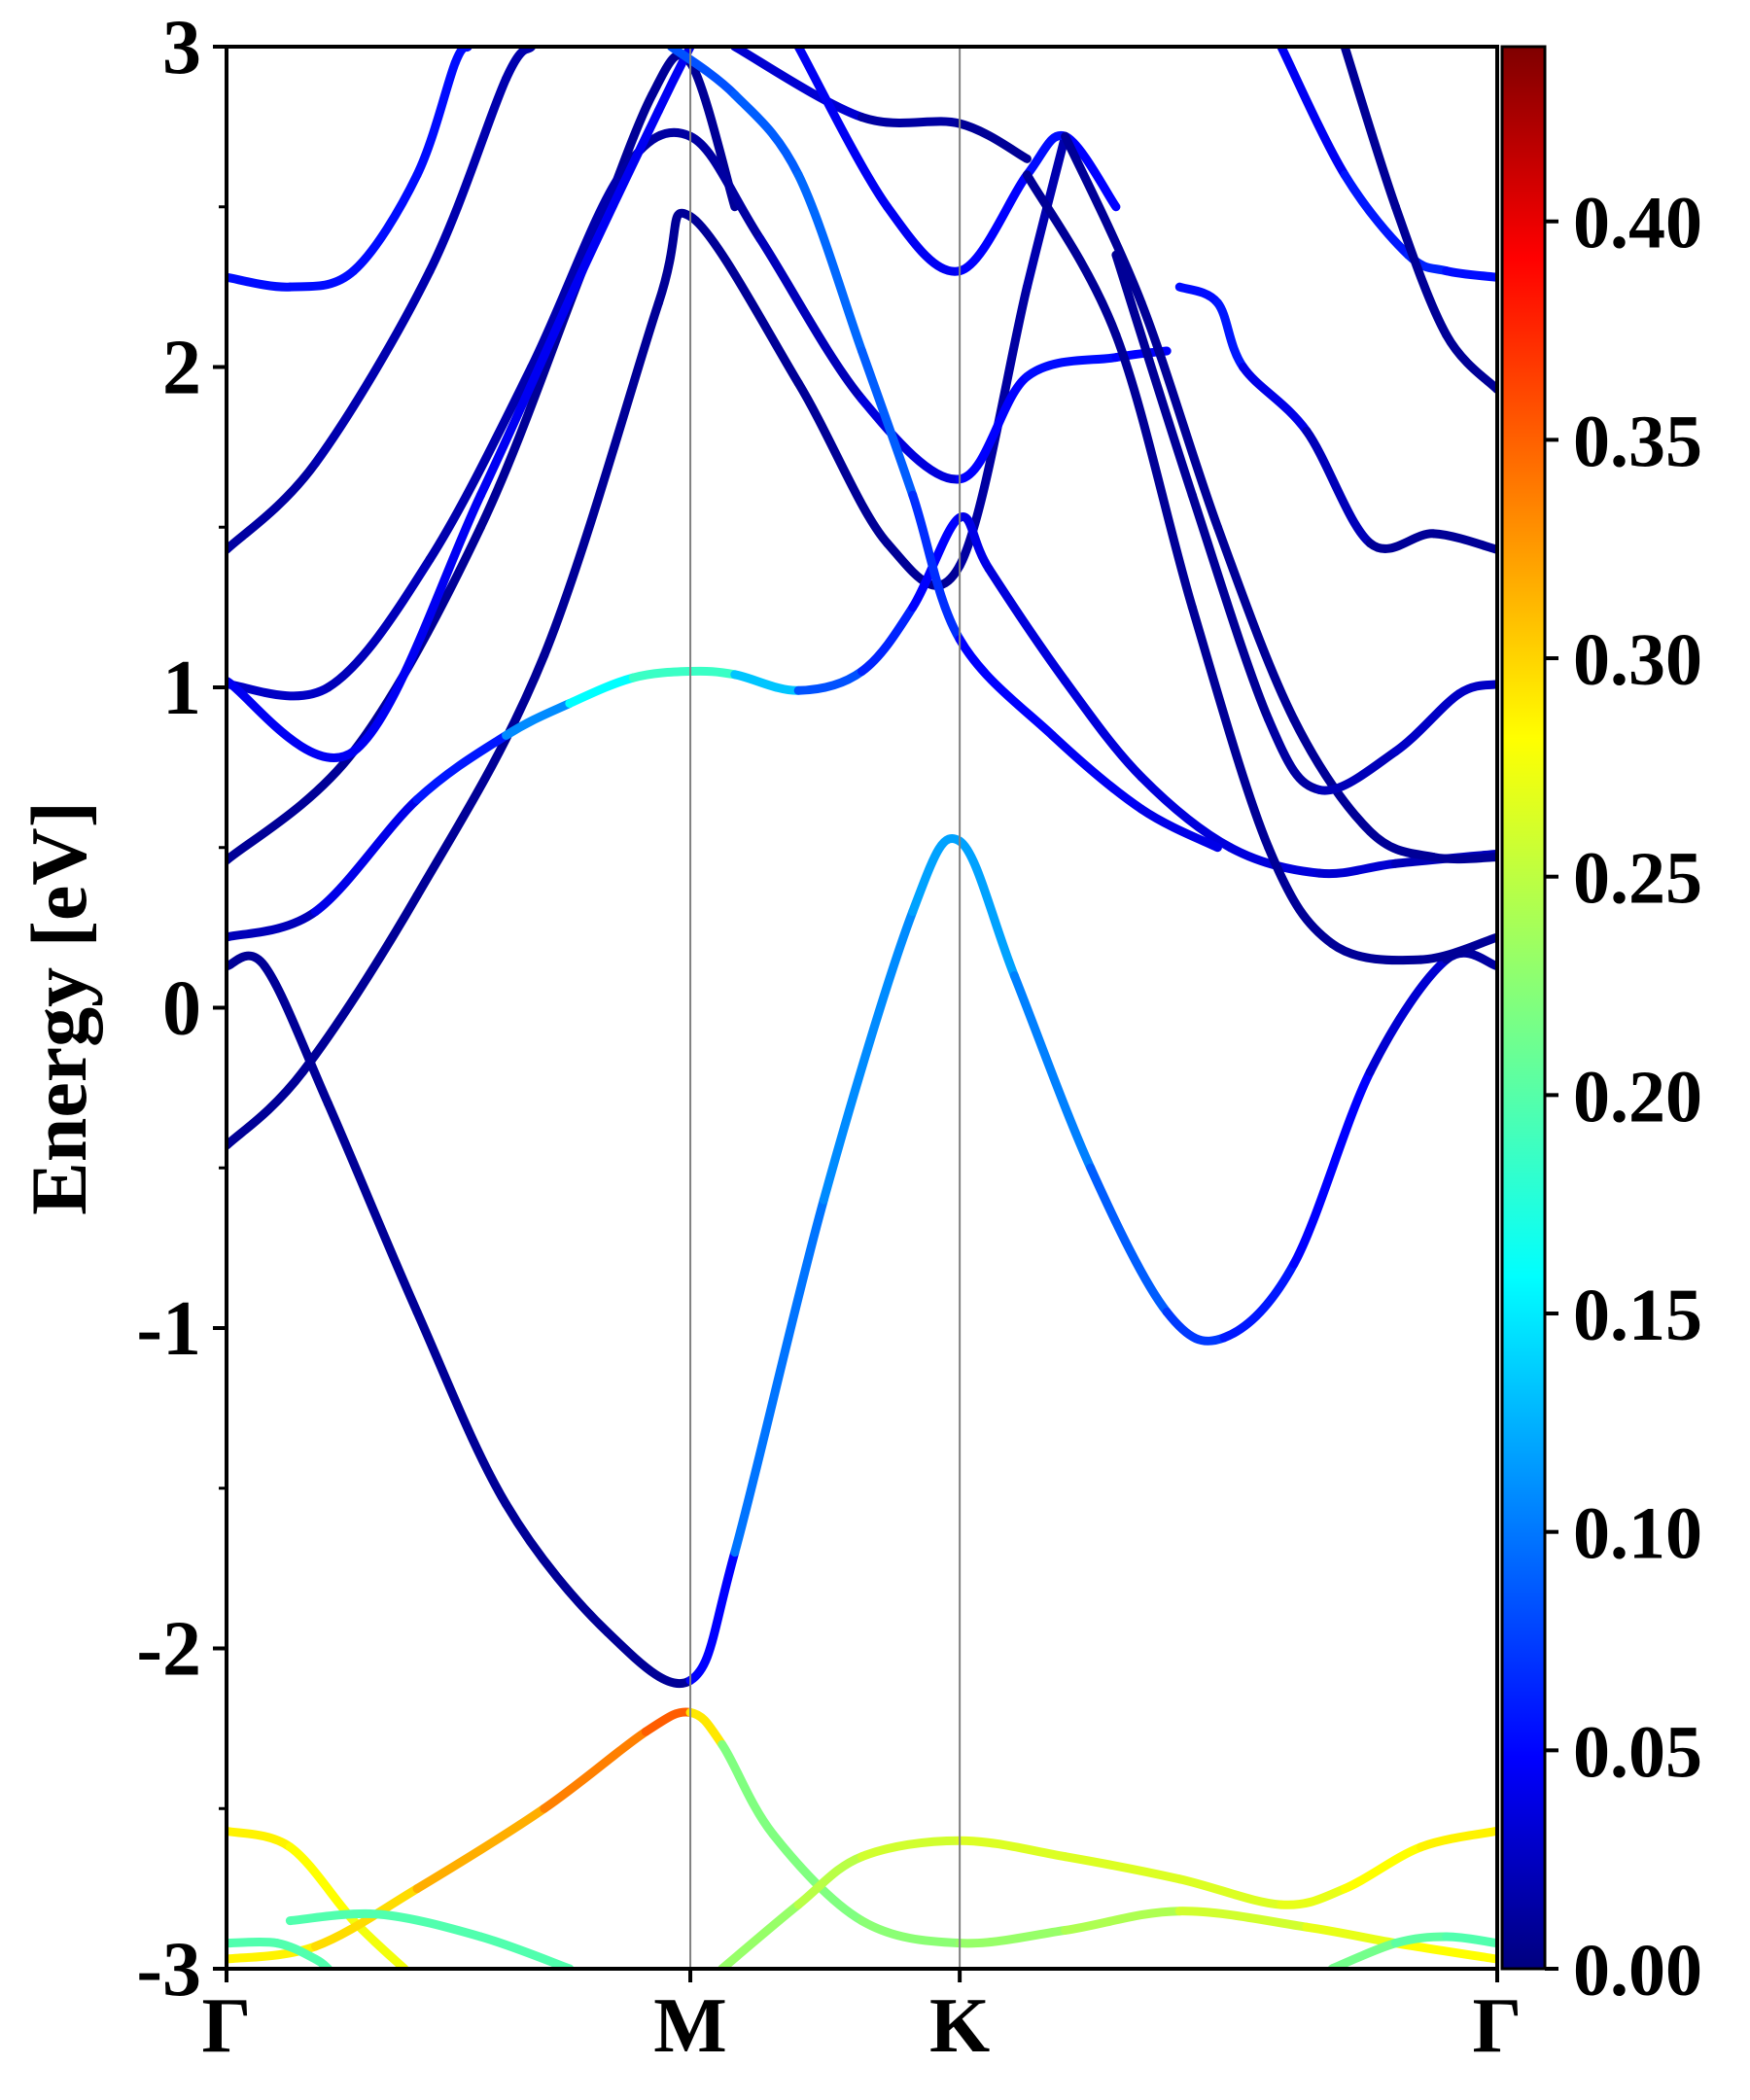 This screenshot has width=1750, height=2100. Describe the element at coordinates (334, 1917) in the screenshot. I see `band-20-segment` at that location.